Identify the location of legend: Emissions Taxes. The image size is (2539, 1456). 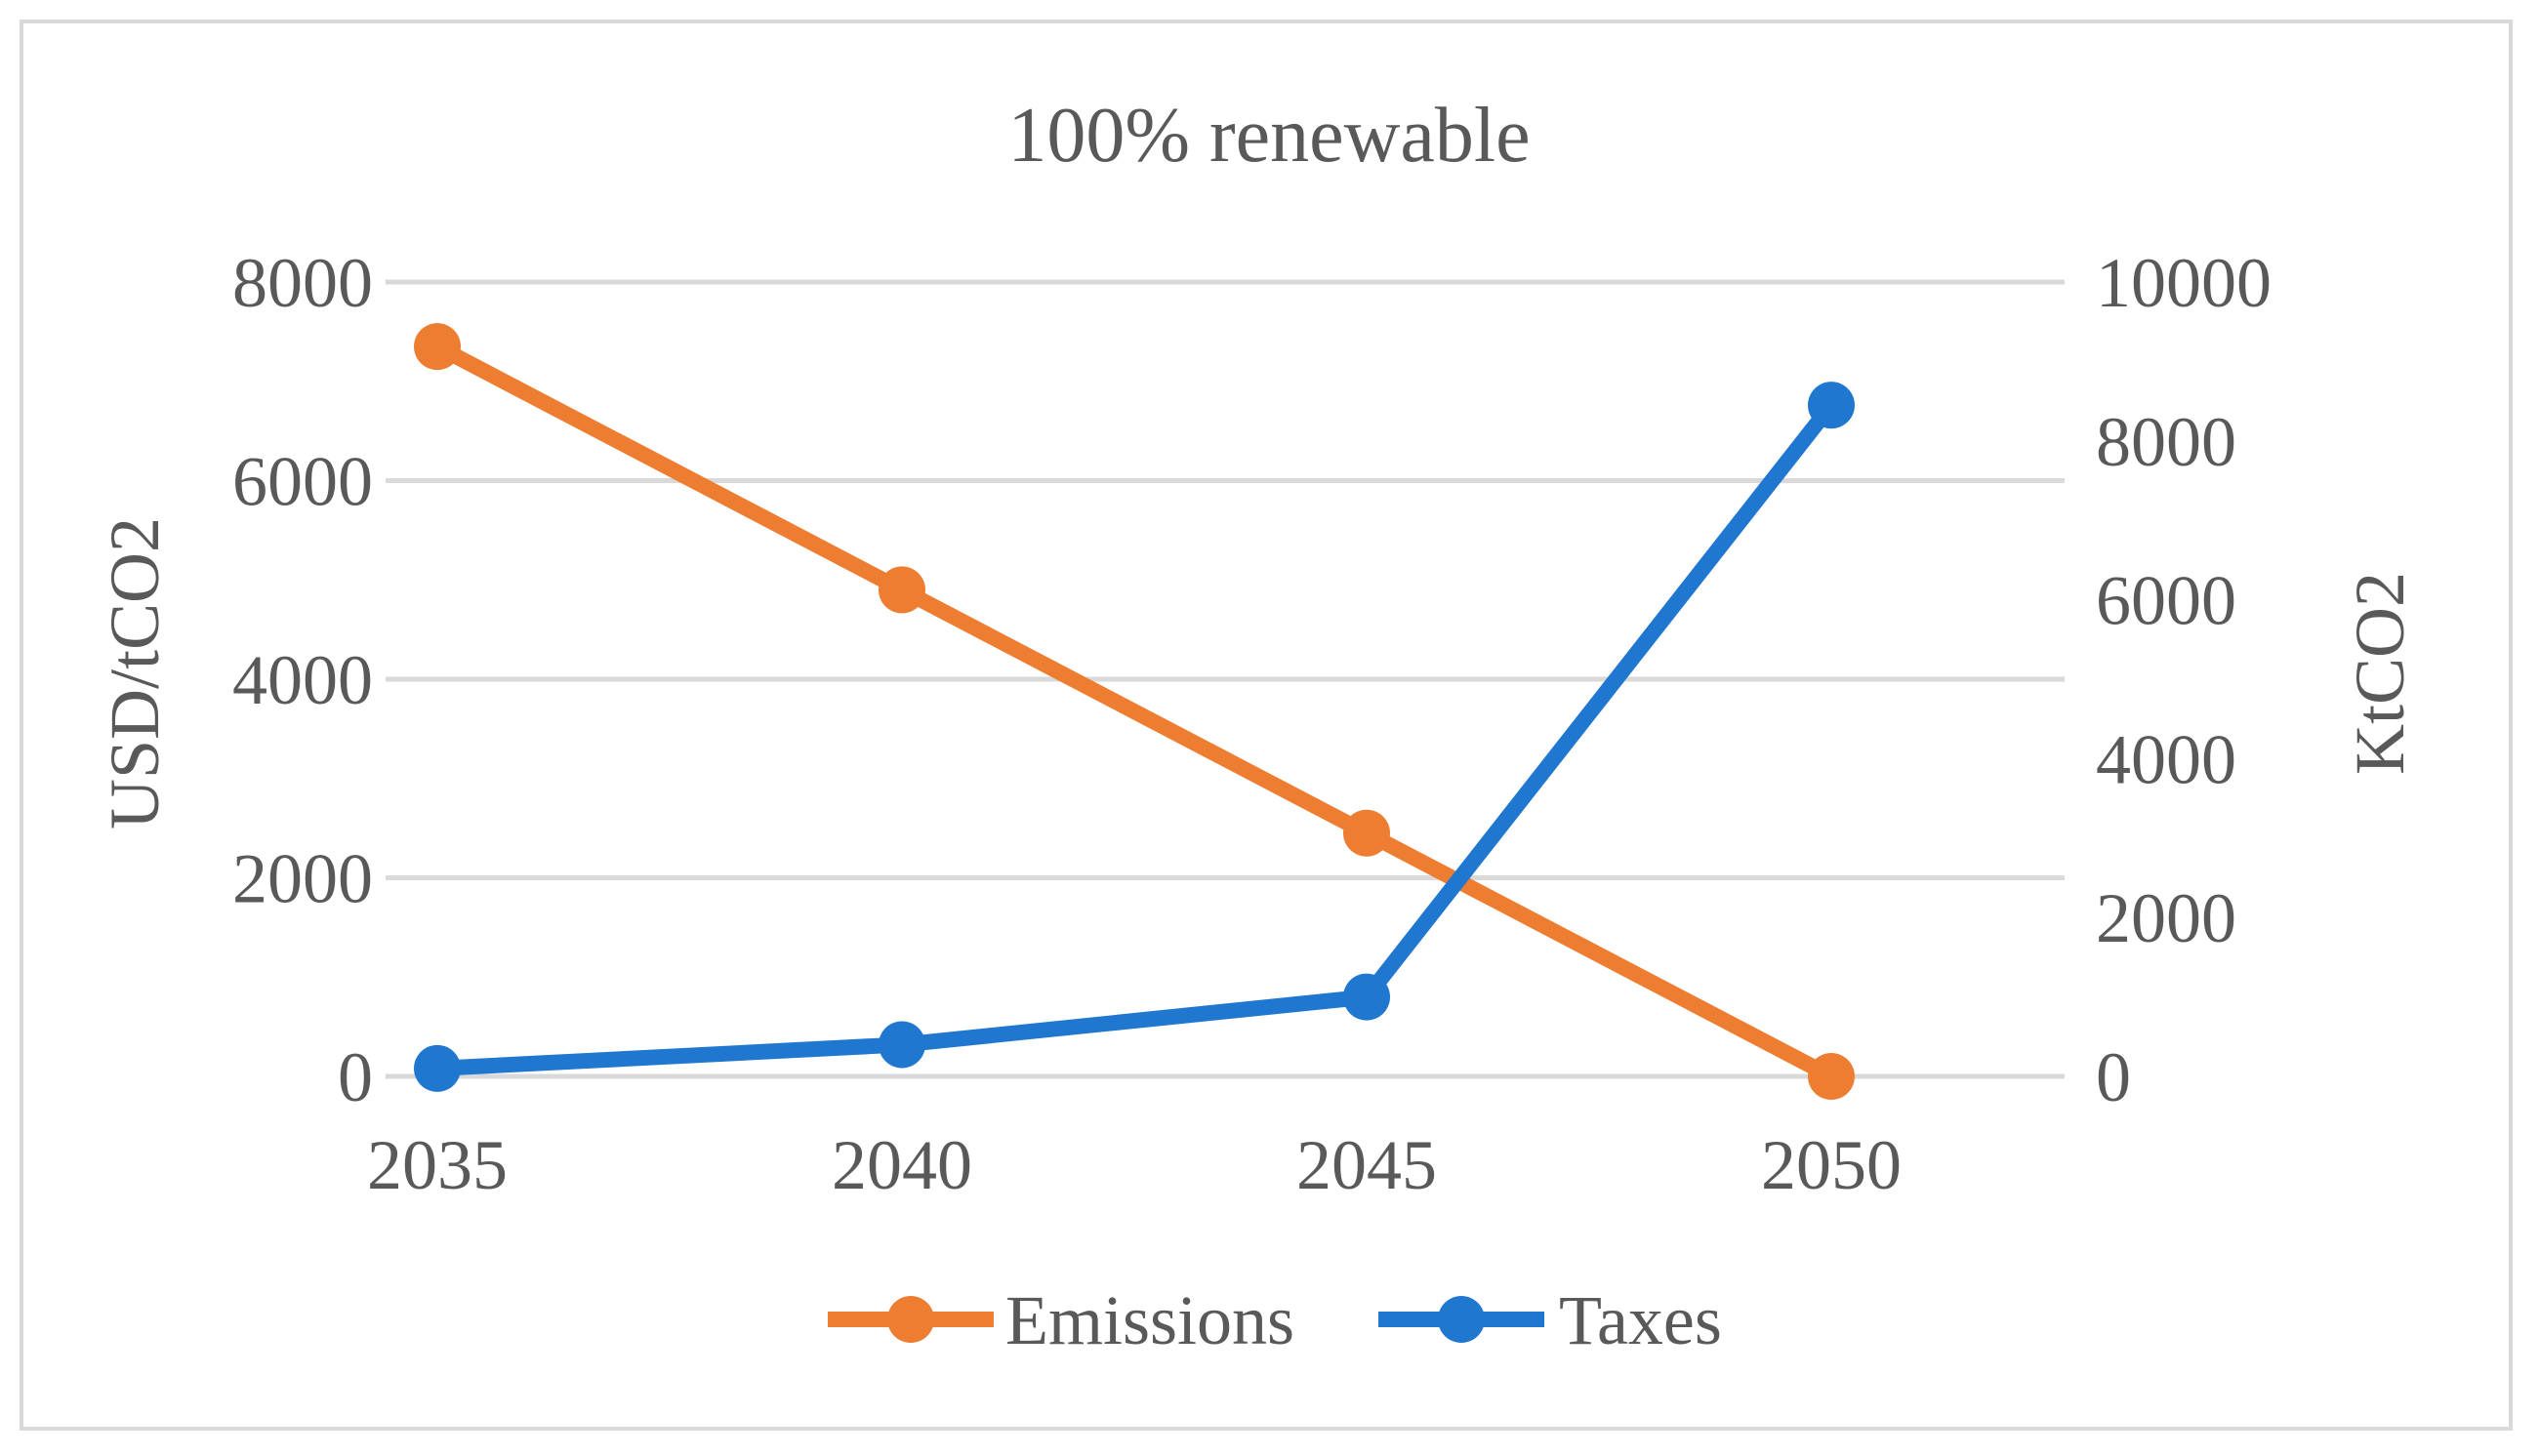
(1275, 1320).